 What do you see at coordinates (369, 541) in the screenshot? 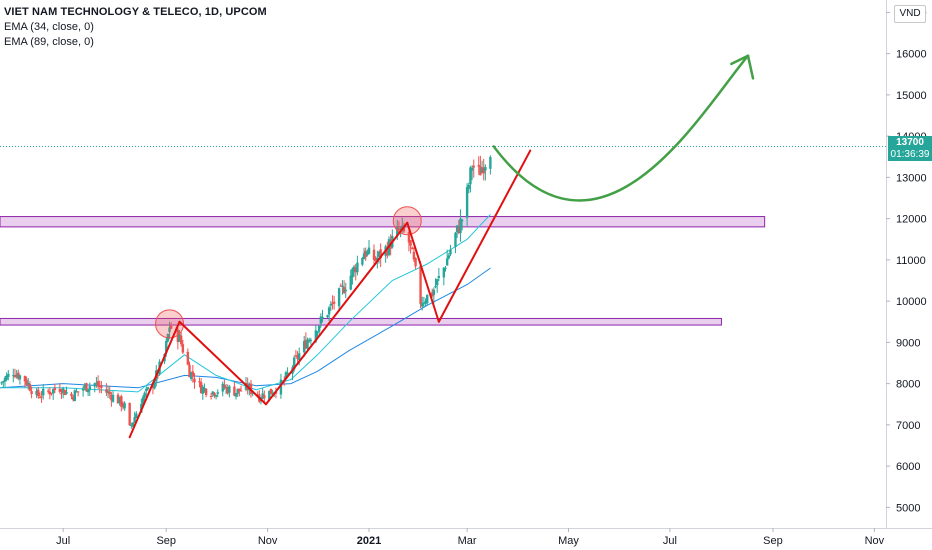
I see `x-tick-label: 2021` at bounding box center [369, 541].